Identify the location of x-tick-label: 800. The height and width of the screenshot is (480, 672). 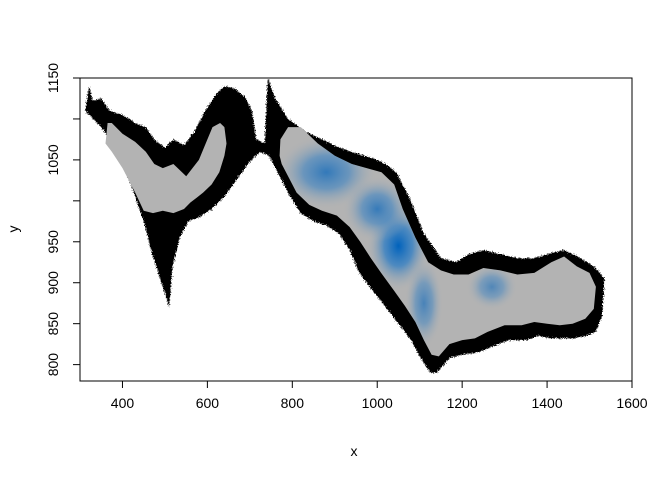
(293, 403).